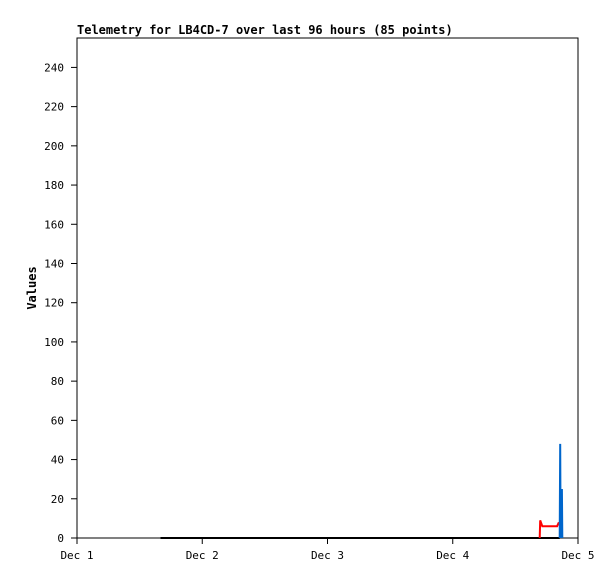 This screenshot has height=584, width=615. What do you see at coordinates (54, 185) in the screenshot?
I see `y-tick-label: 180` at bounding box center [54, 185].